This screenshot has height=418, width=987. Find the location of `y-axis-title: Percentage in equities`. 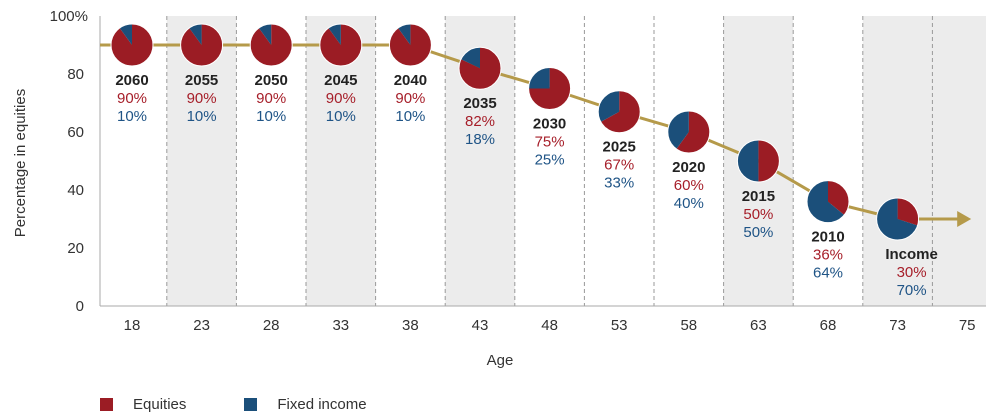

y-axis-title: Percentage in equities is located at coordinates (20, 163).